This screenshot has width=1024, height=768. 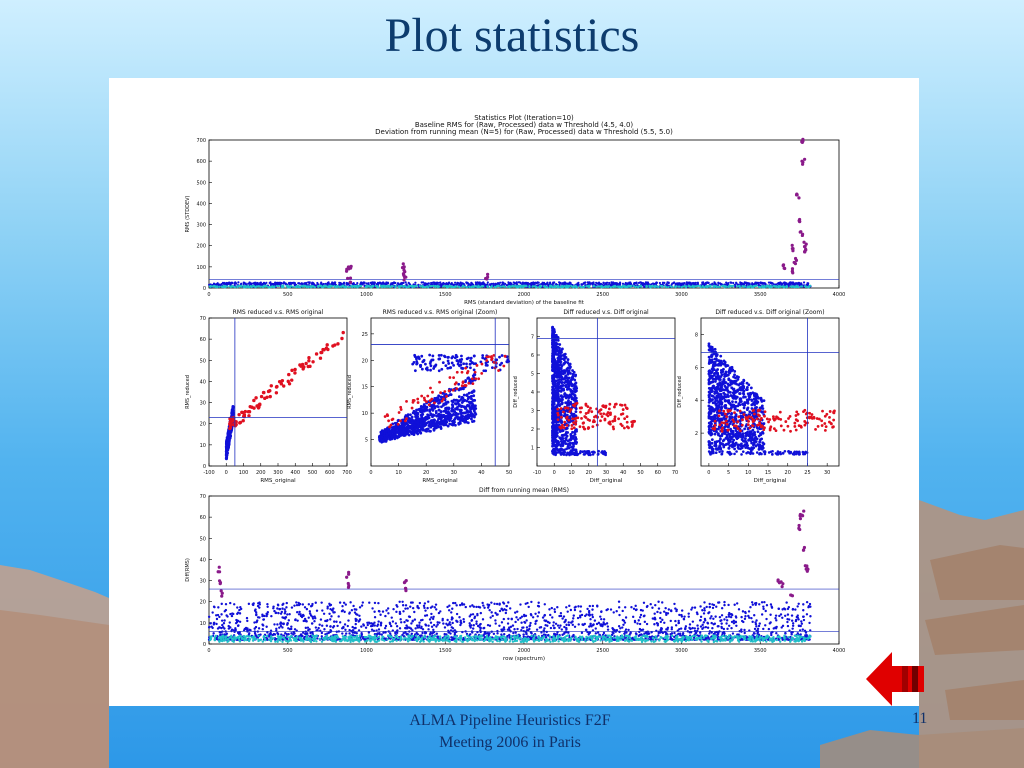 What do you see at coordinates (623, 473) in the screenshot?
I see `x-tick-label: 40` at bounding box center [623, 473].